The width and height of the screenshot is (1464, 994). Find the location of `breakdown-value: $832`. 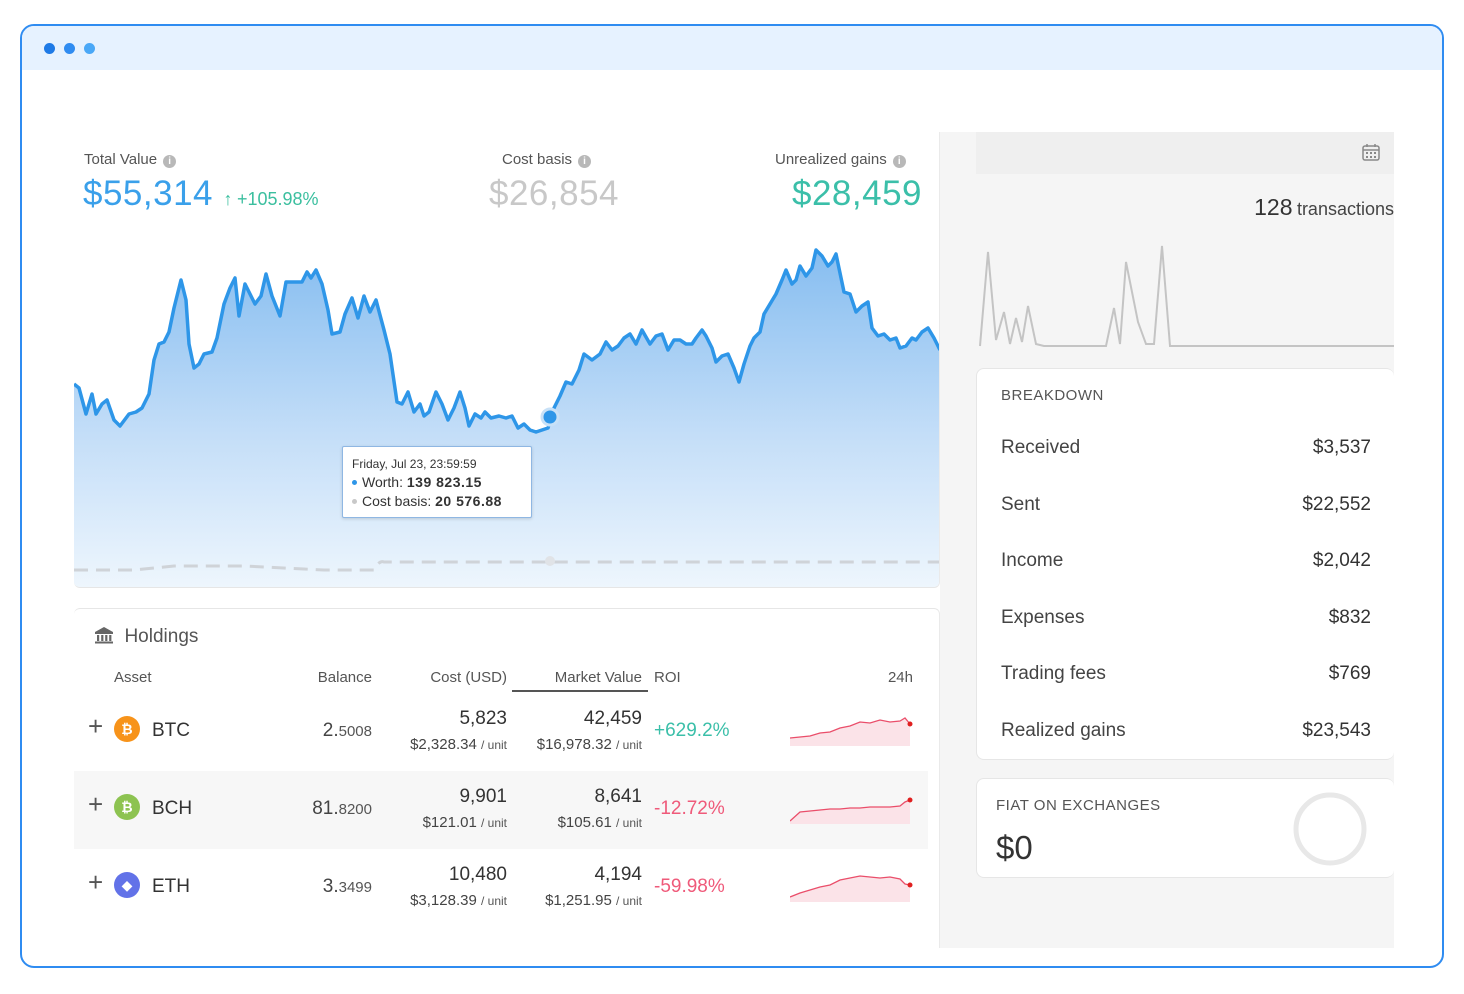

breakdown-value: $832 is located at coordinates (1349, 617).